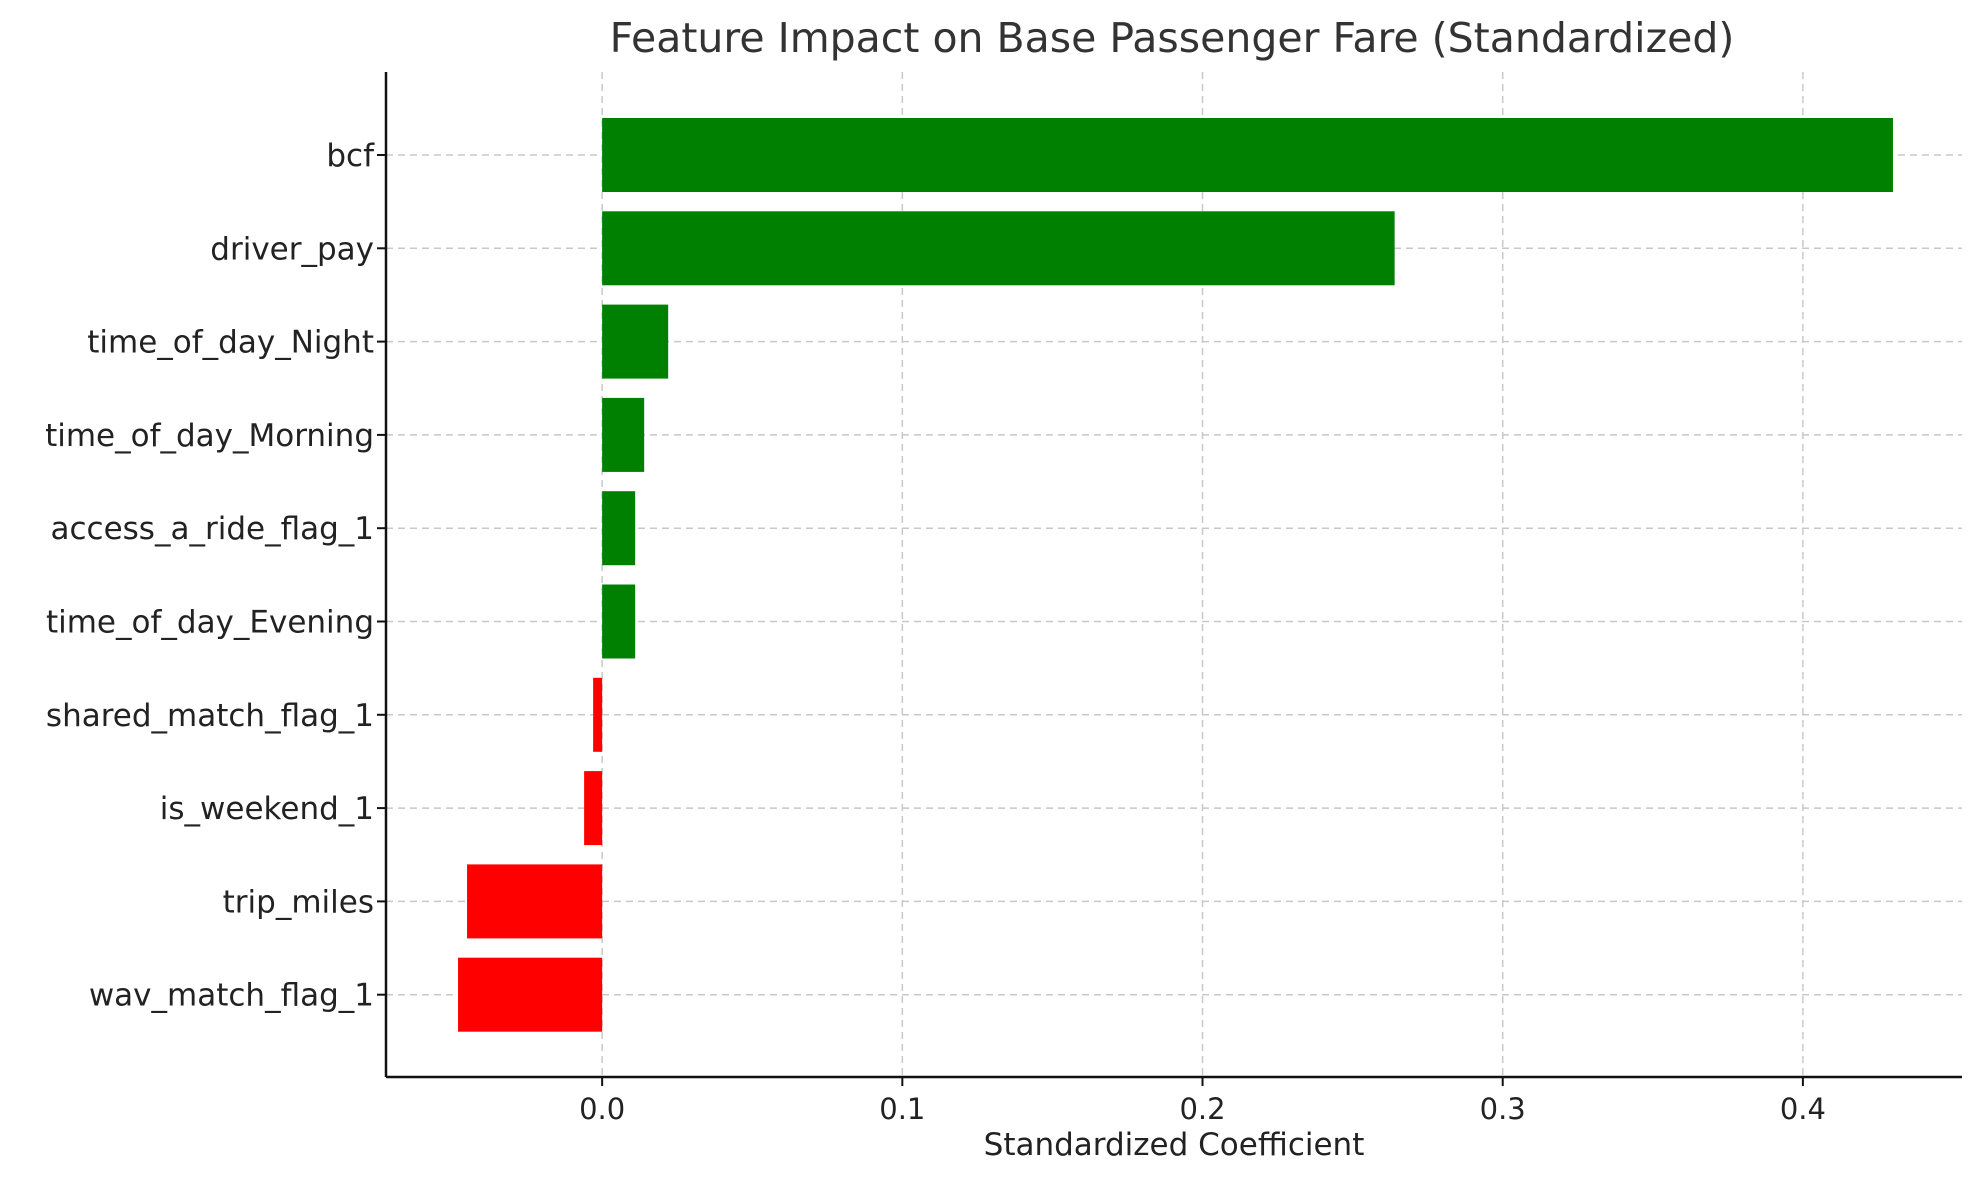 This screenshot has width=1979, height=1180. Describe the element at coordinates (635, 341) in the screenshot. I see `bar-time-of-day-Night` at that location.